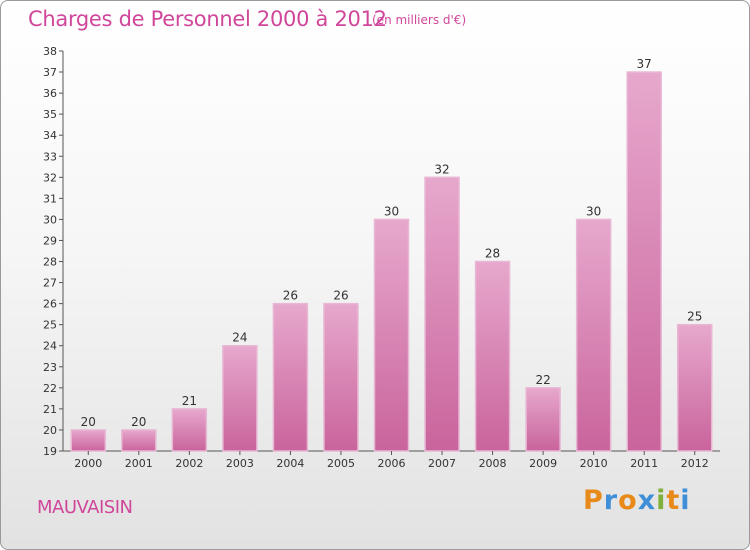 This screenshot has width=750, height=550. I want to click on bar-2006, so click(391, 335).